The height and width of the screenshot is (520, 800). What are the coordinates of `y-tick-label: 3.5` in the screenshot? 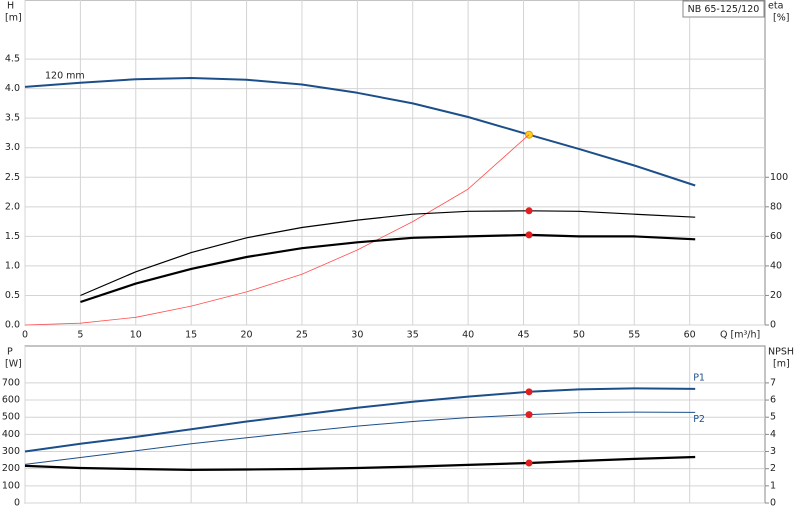 It's located at (12, 118).